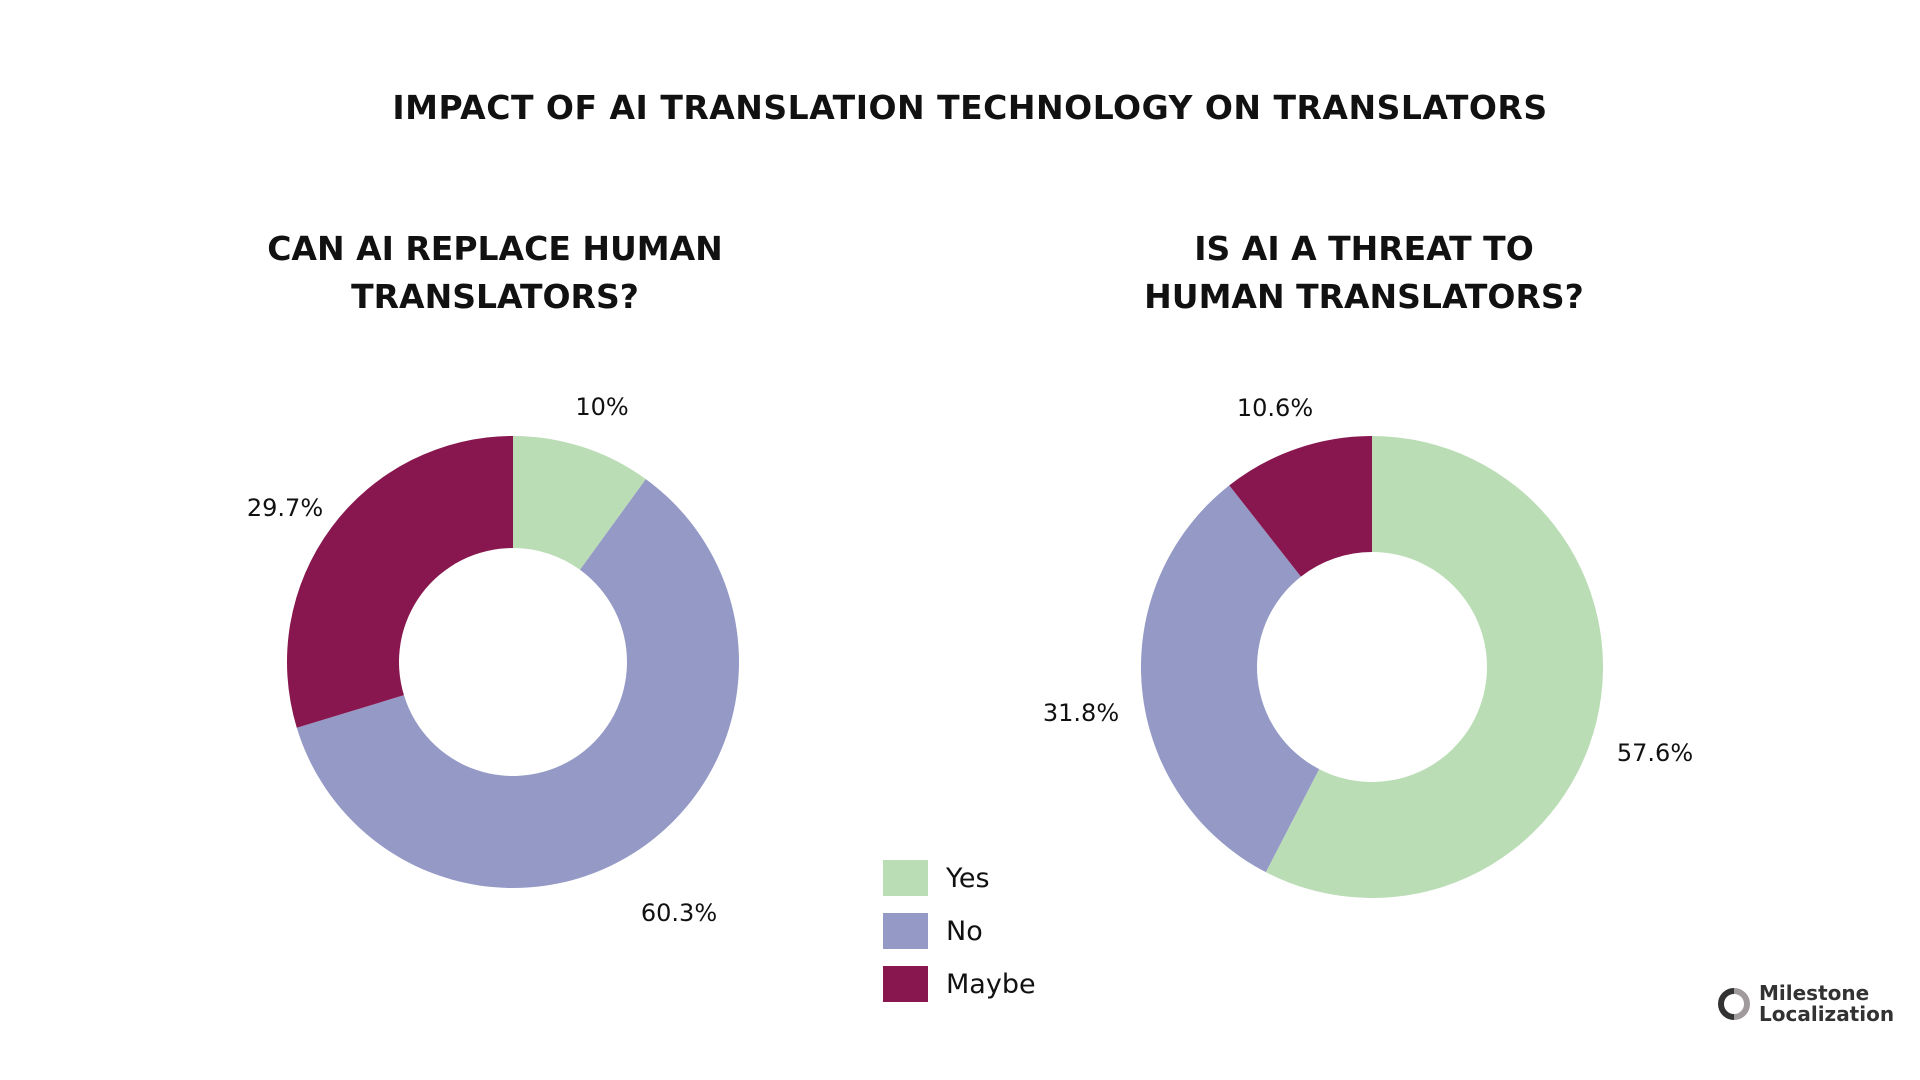  I want to click on subtitle-line: CAN AI REPLACE HUMAN, so click(495, 248).